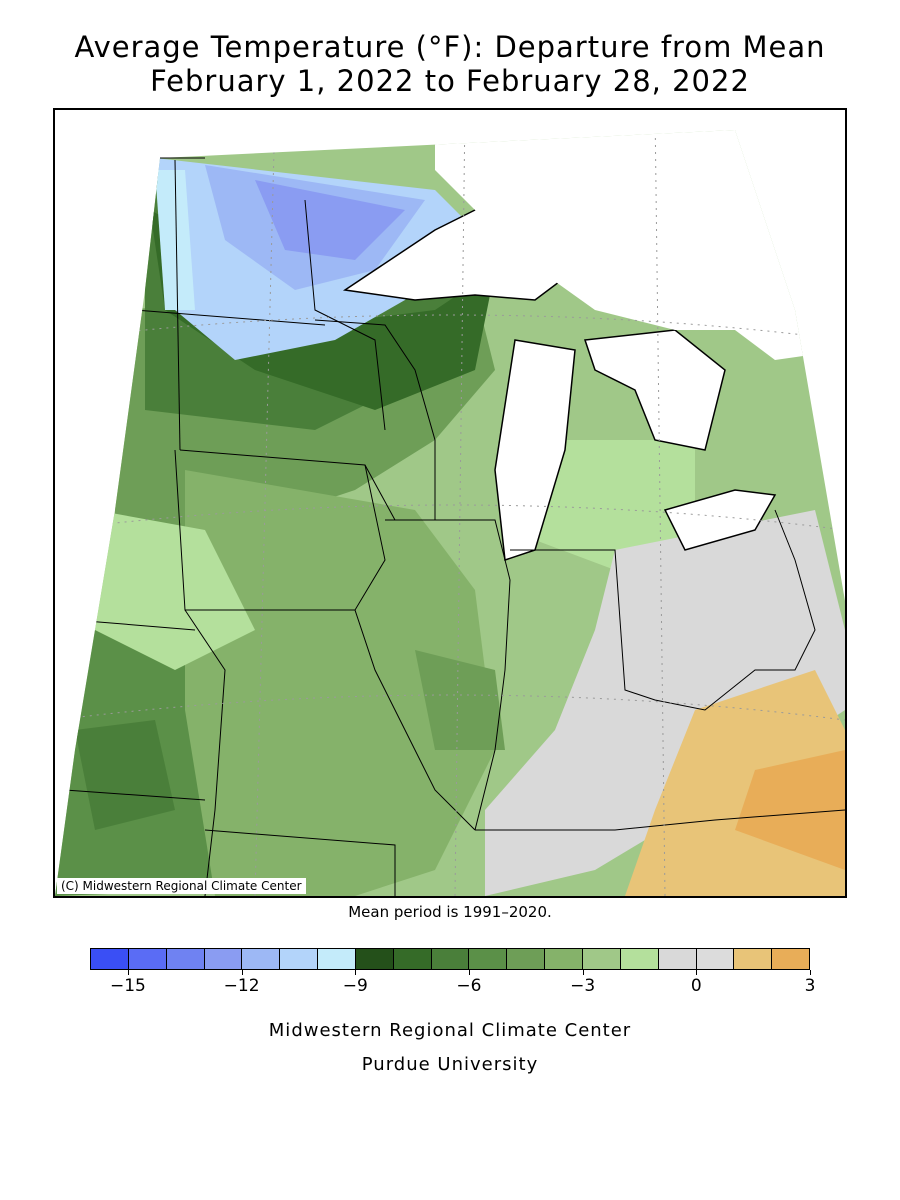  I want to click on map-subtitle: February 1, 2022 to February 28, 2022, so click(450, 81).